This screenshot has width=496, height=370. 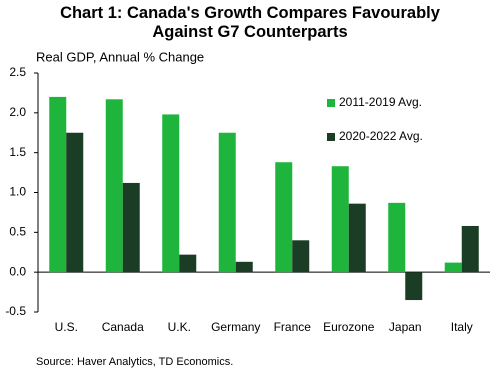 What do you see at coordinates (17, 232) in the screenshot?
I see `y-tick-label: 0.5` at bounding box center [17, 232].